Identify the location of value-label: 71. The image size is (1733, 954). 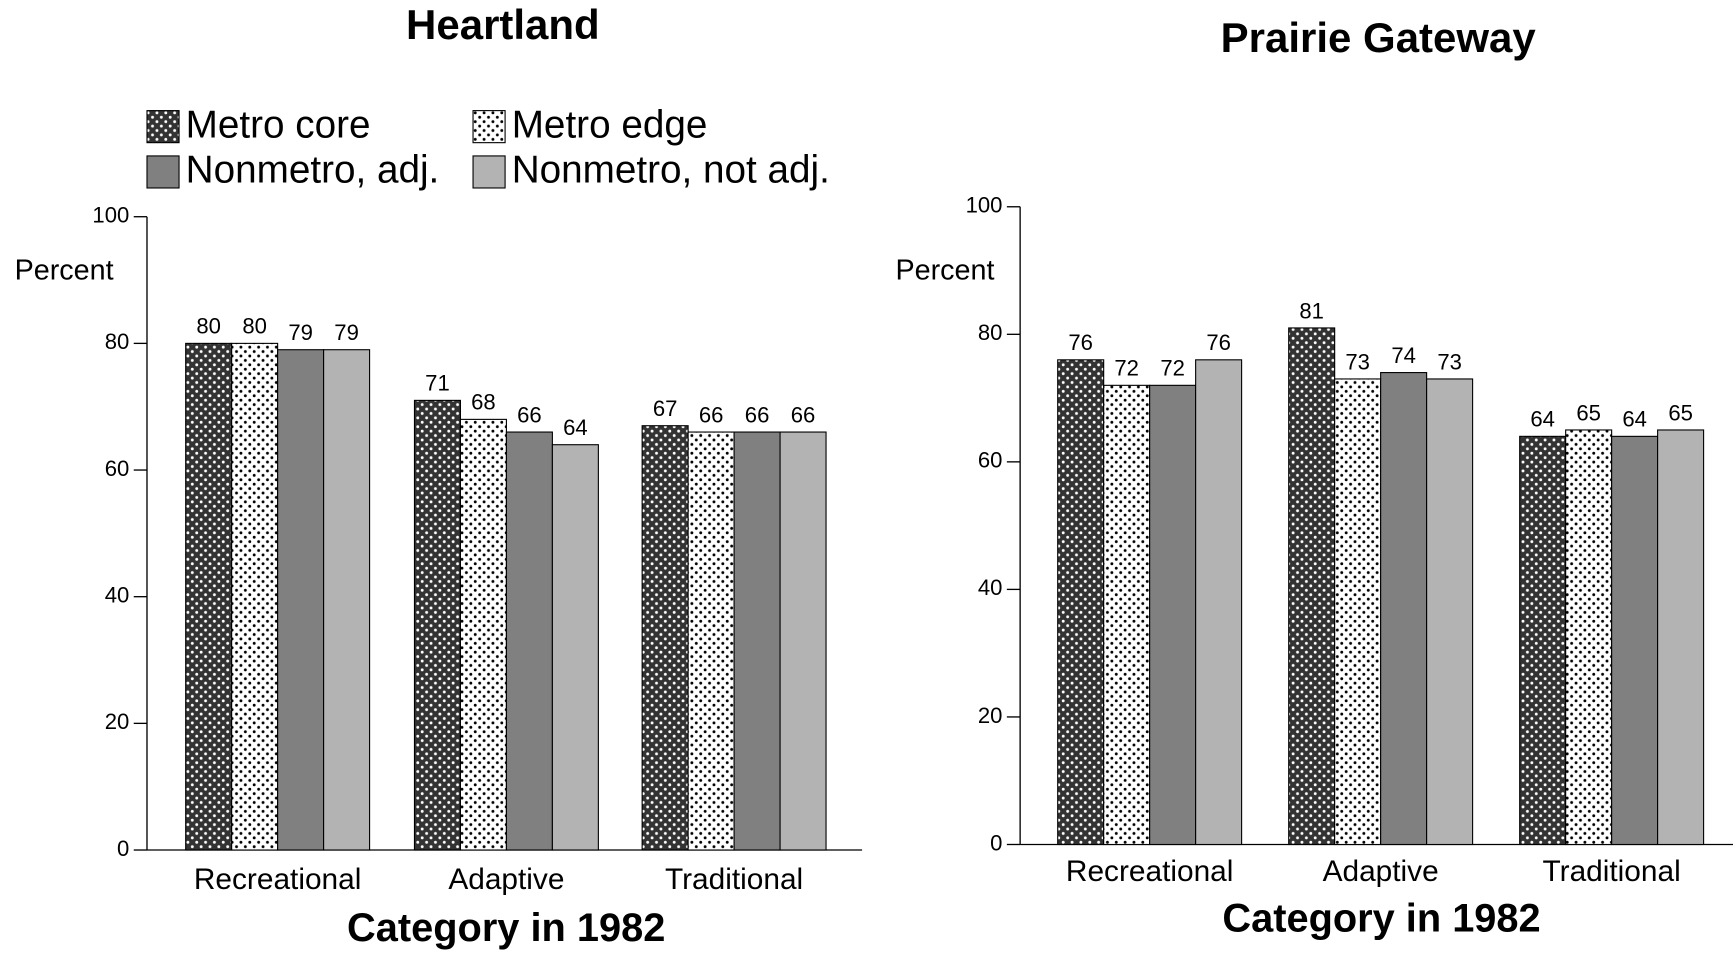
(437, 383).